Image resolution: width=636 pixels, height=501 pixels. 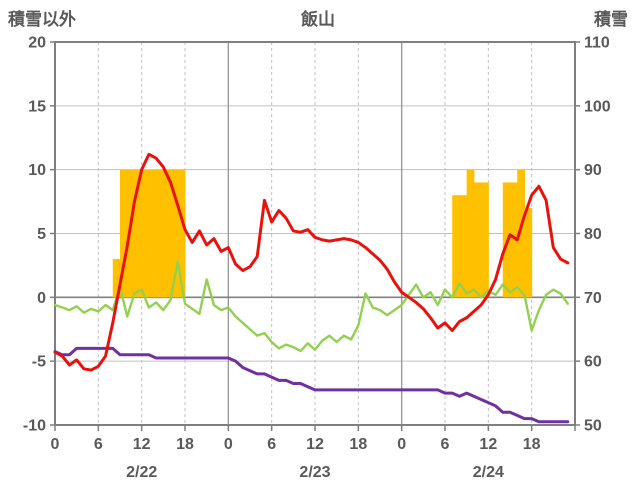 What do you see at coordinates (611, 19) in the screenshot?
I see `right-axis-title: 積雪` at bounding box center [611, 19].